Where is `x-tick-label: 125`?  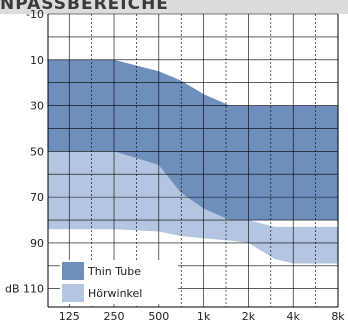 x-tick-label: 125 is located at coordinates (69, 315).